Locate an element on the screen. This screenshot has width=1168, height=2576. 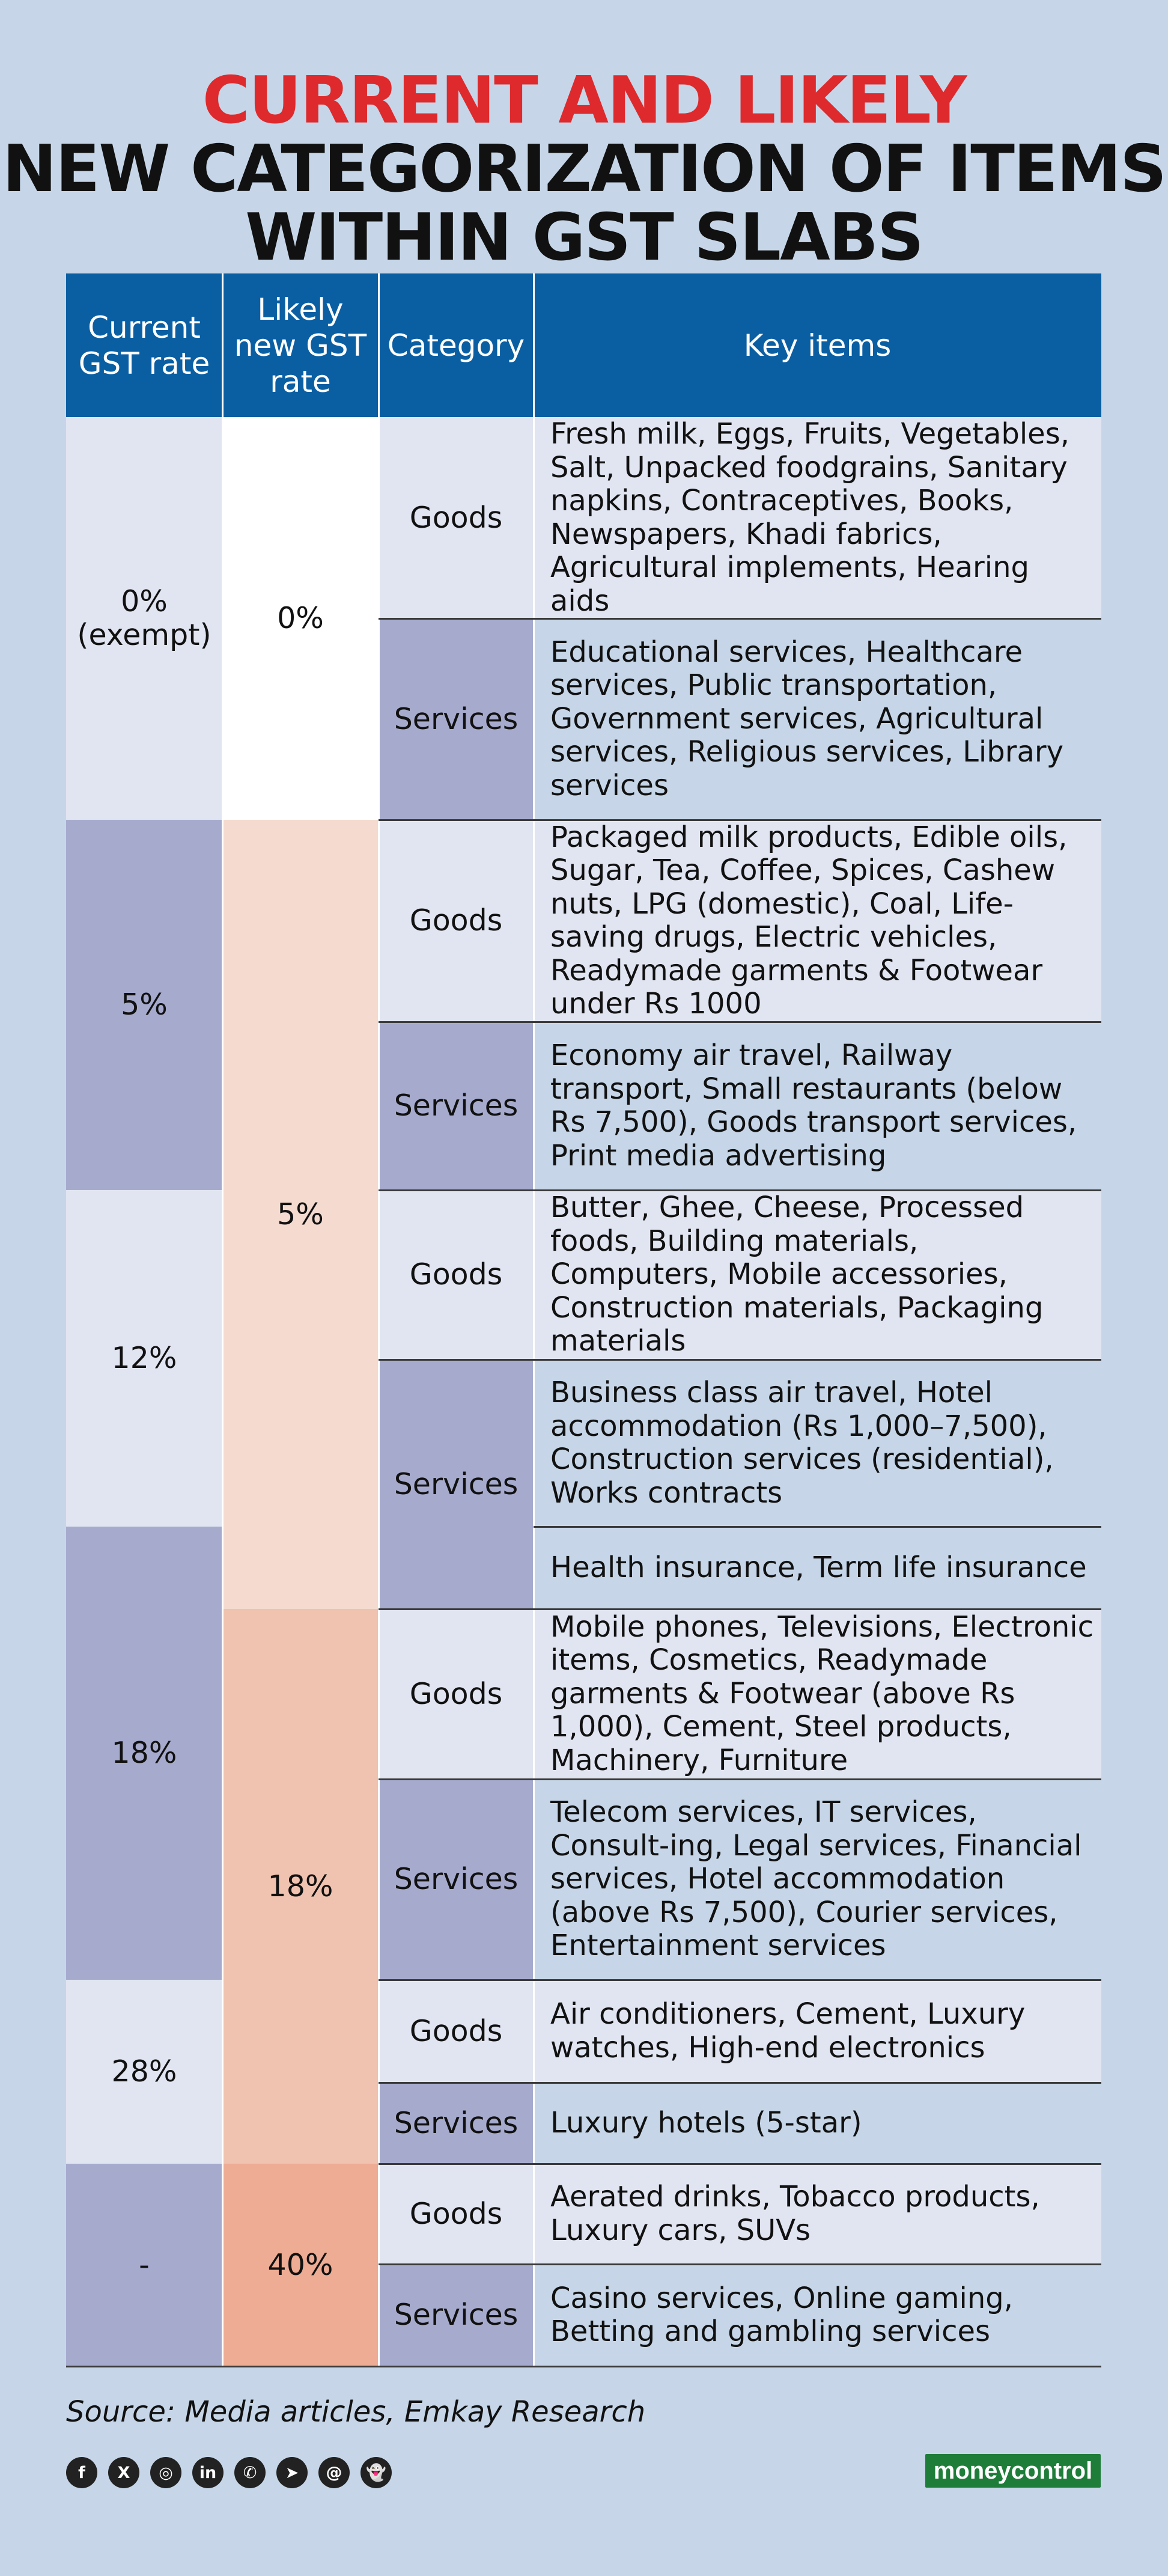
linkedin-icon-glyph: in is located at coordinates (208, 2472).